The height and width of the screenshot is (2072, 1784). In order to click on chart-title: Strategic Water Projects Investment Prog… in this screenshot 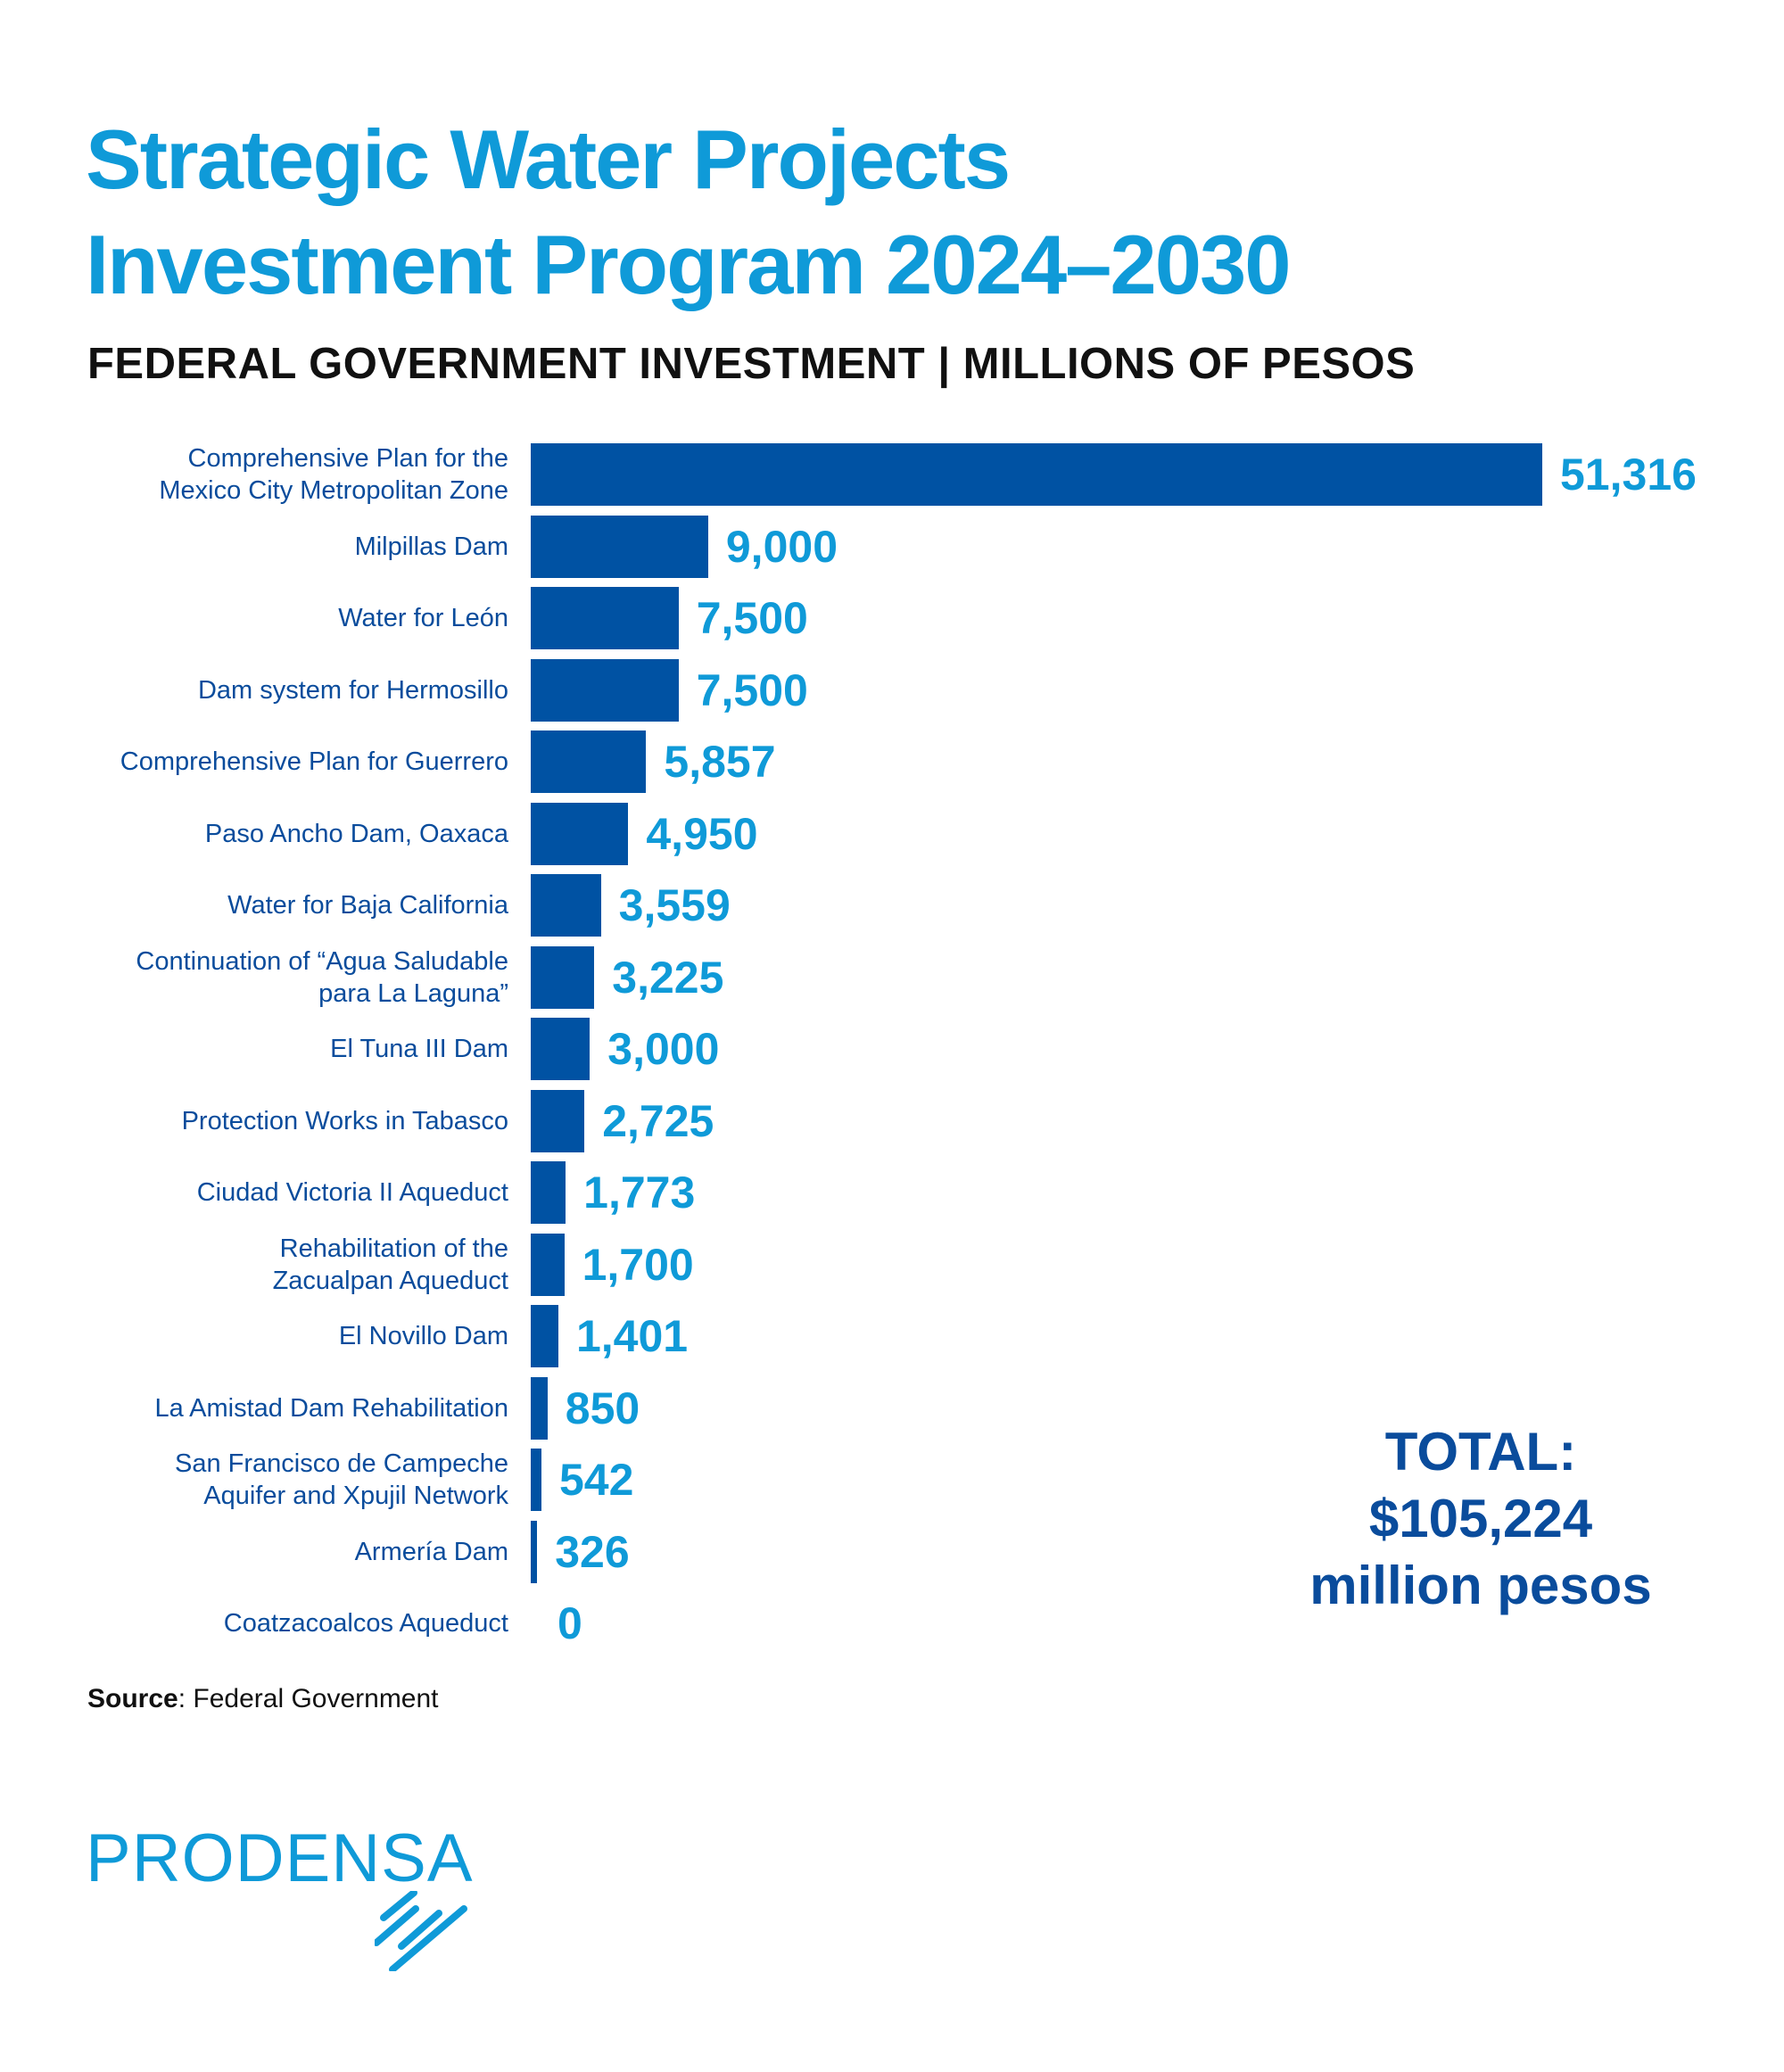, I will do `click(689, 212)`.